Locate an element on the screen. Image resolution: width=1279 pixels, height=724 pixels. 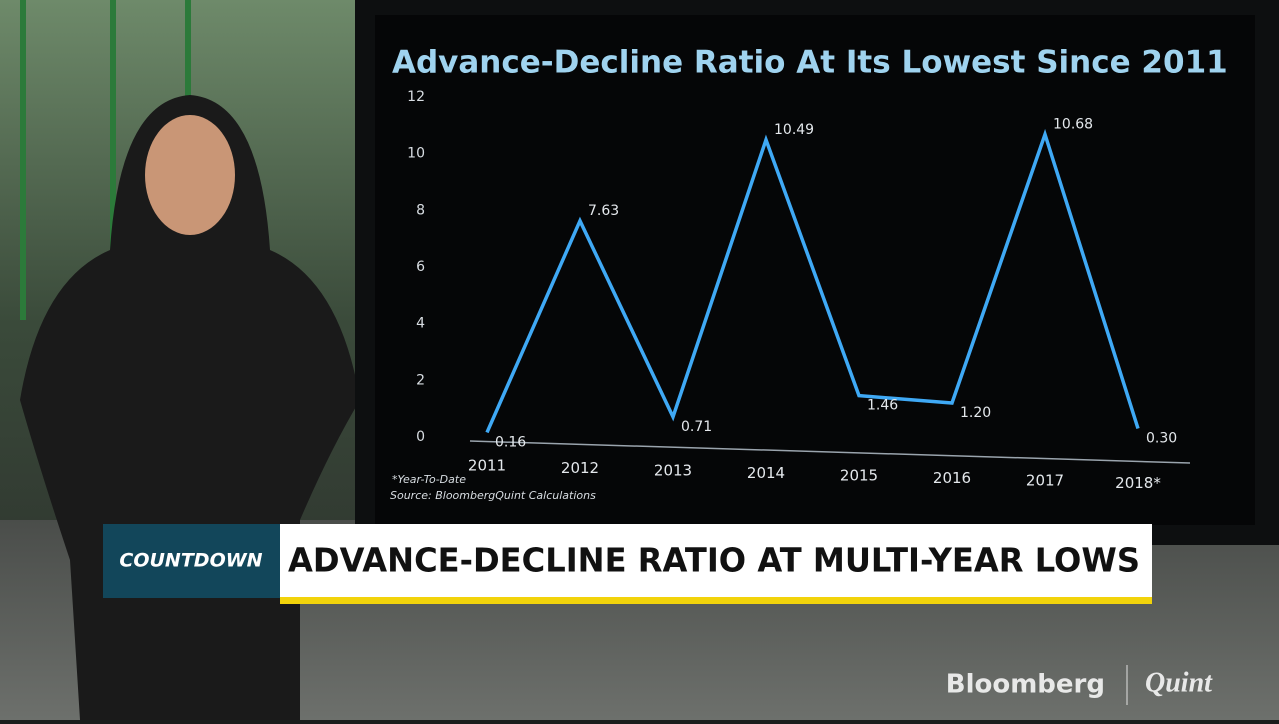
data-label: 10.49 is located at coordinates (794, 130).